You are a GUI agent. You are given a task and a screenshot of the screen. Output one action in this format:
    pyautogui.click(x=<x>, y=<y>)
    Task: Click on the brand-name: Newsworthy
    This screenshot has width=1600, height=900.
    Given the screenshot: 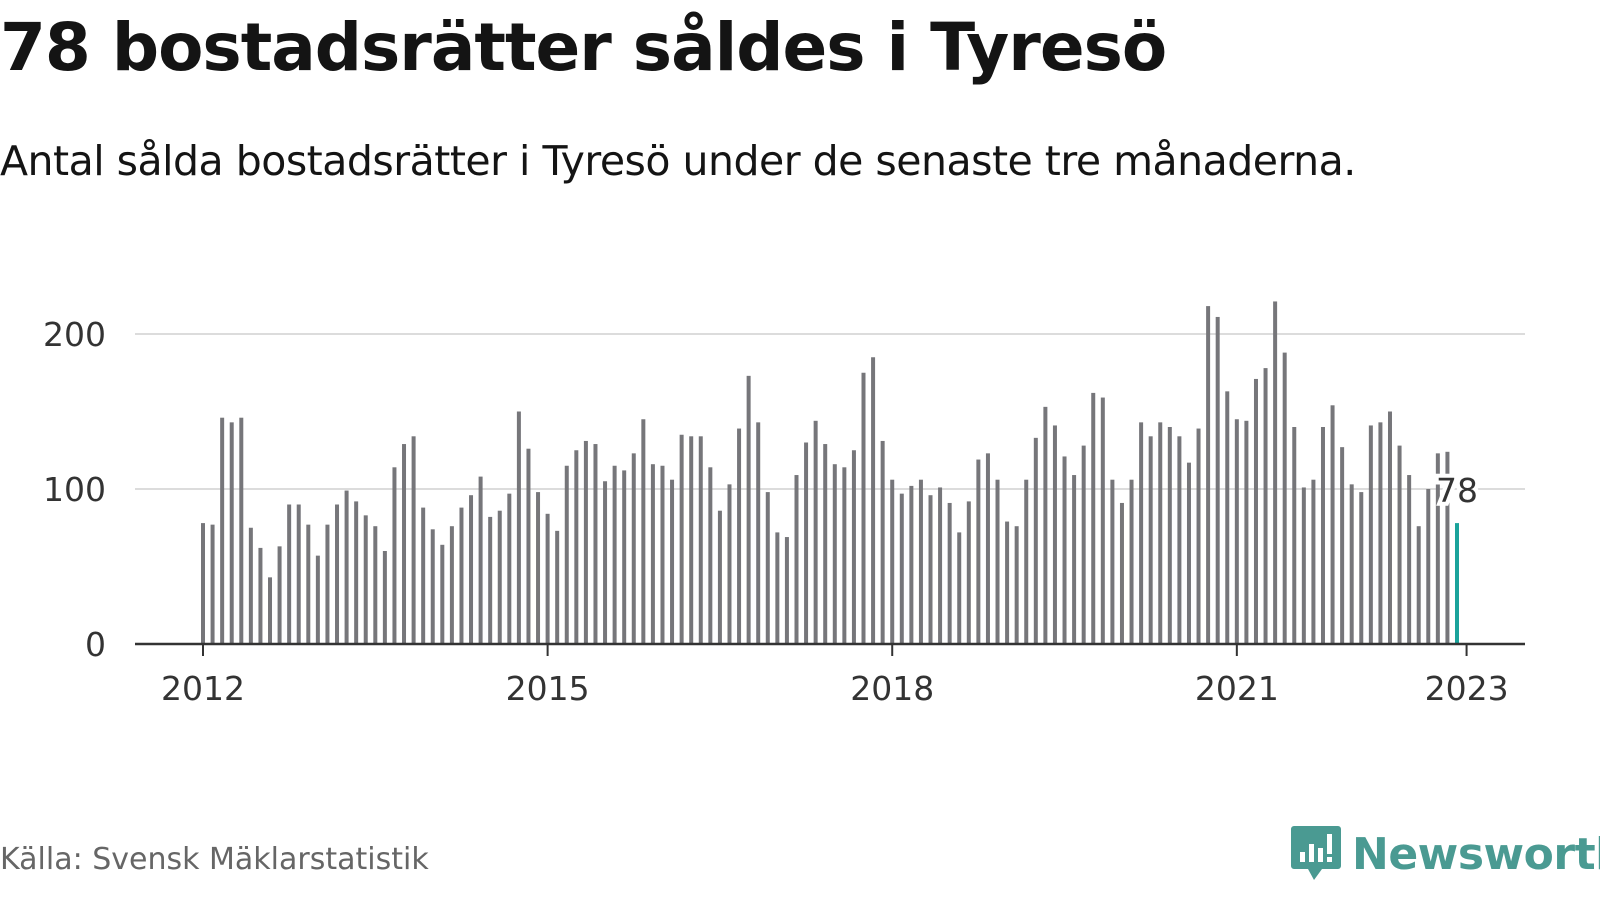 What is the action you would take?
    pyautogui.click(x=1476, y=854)
    